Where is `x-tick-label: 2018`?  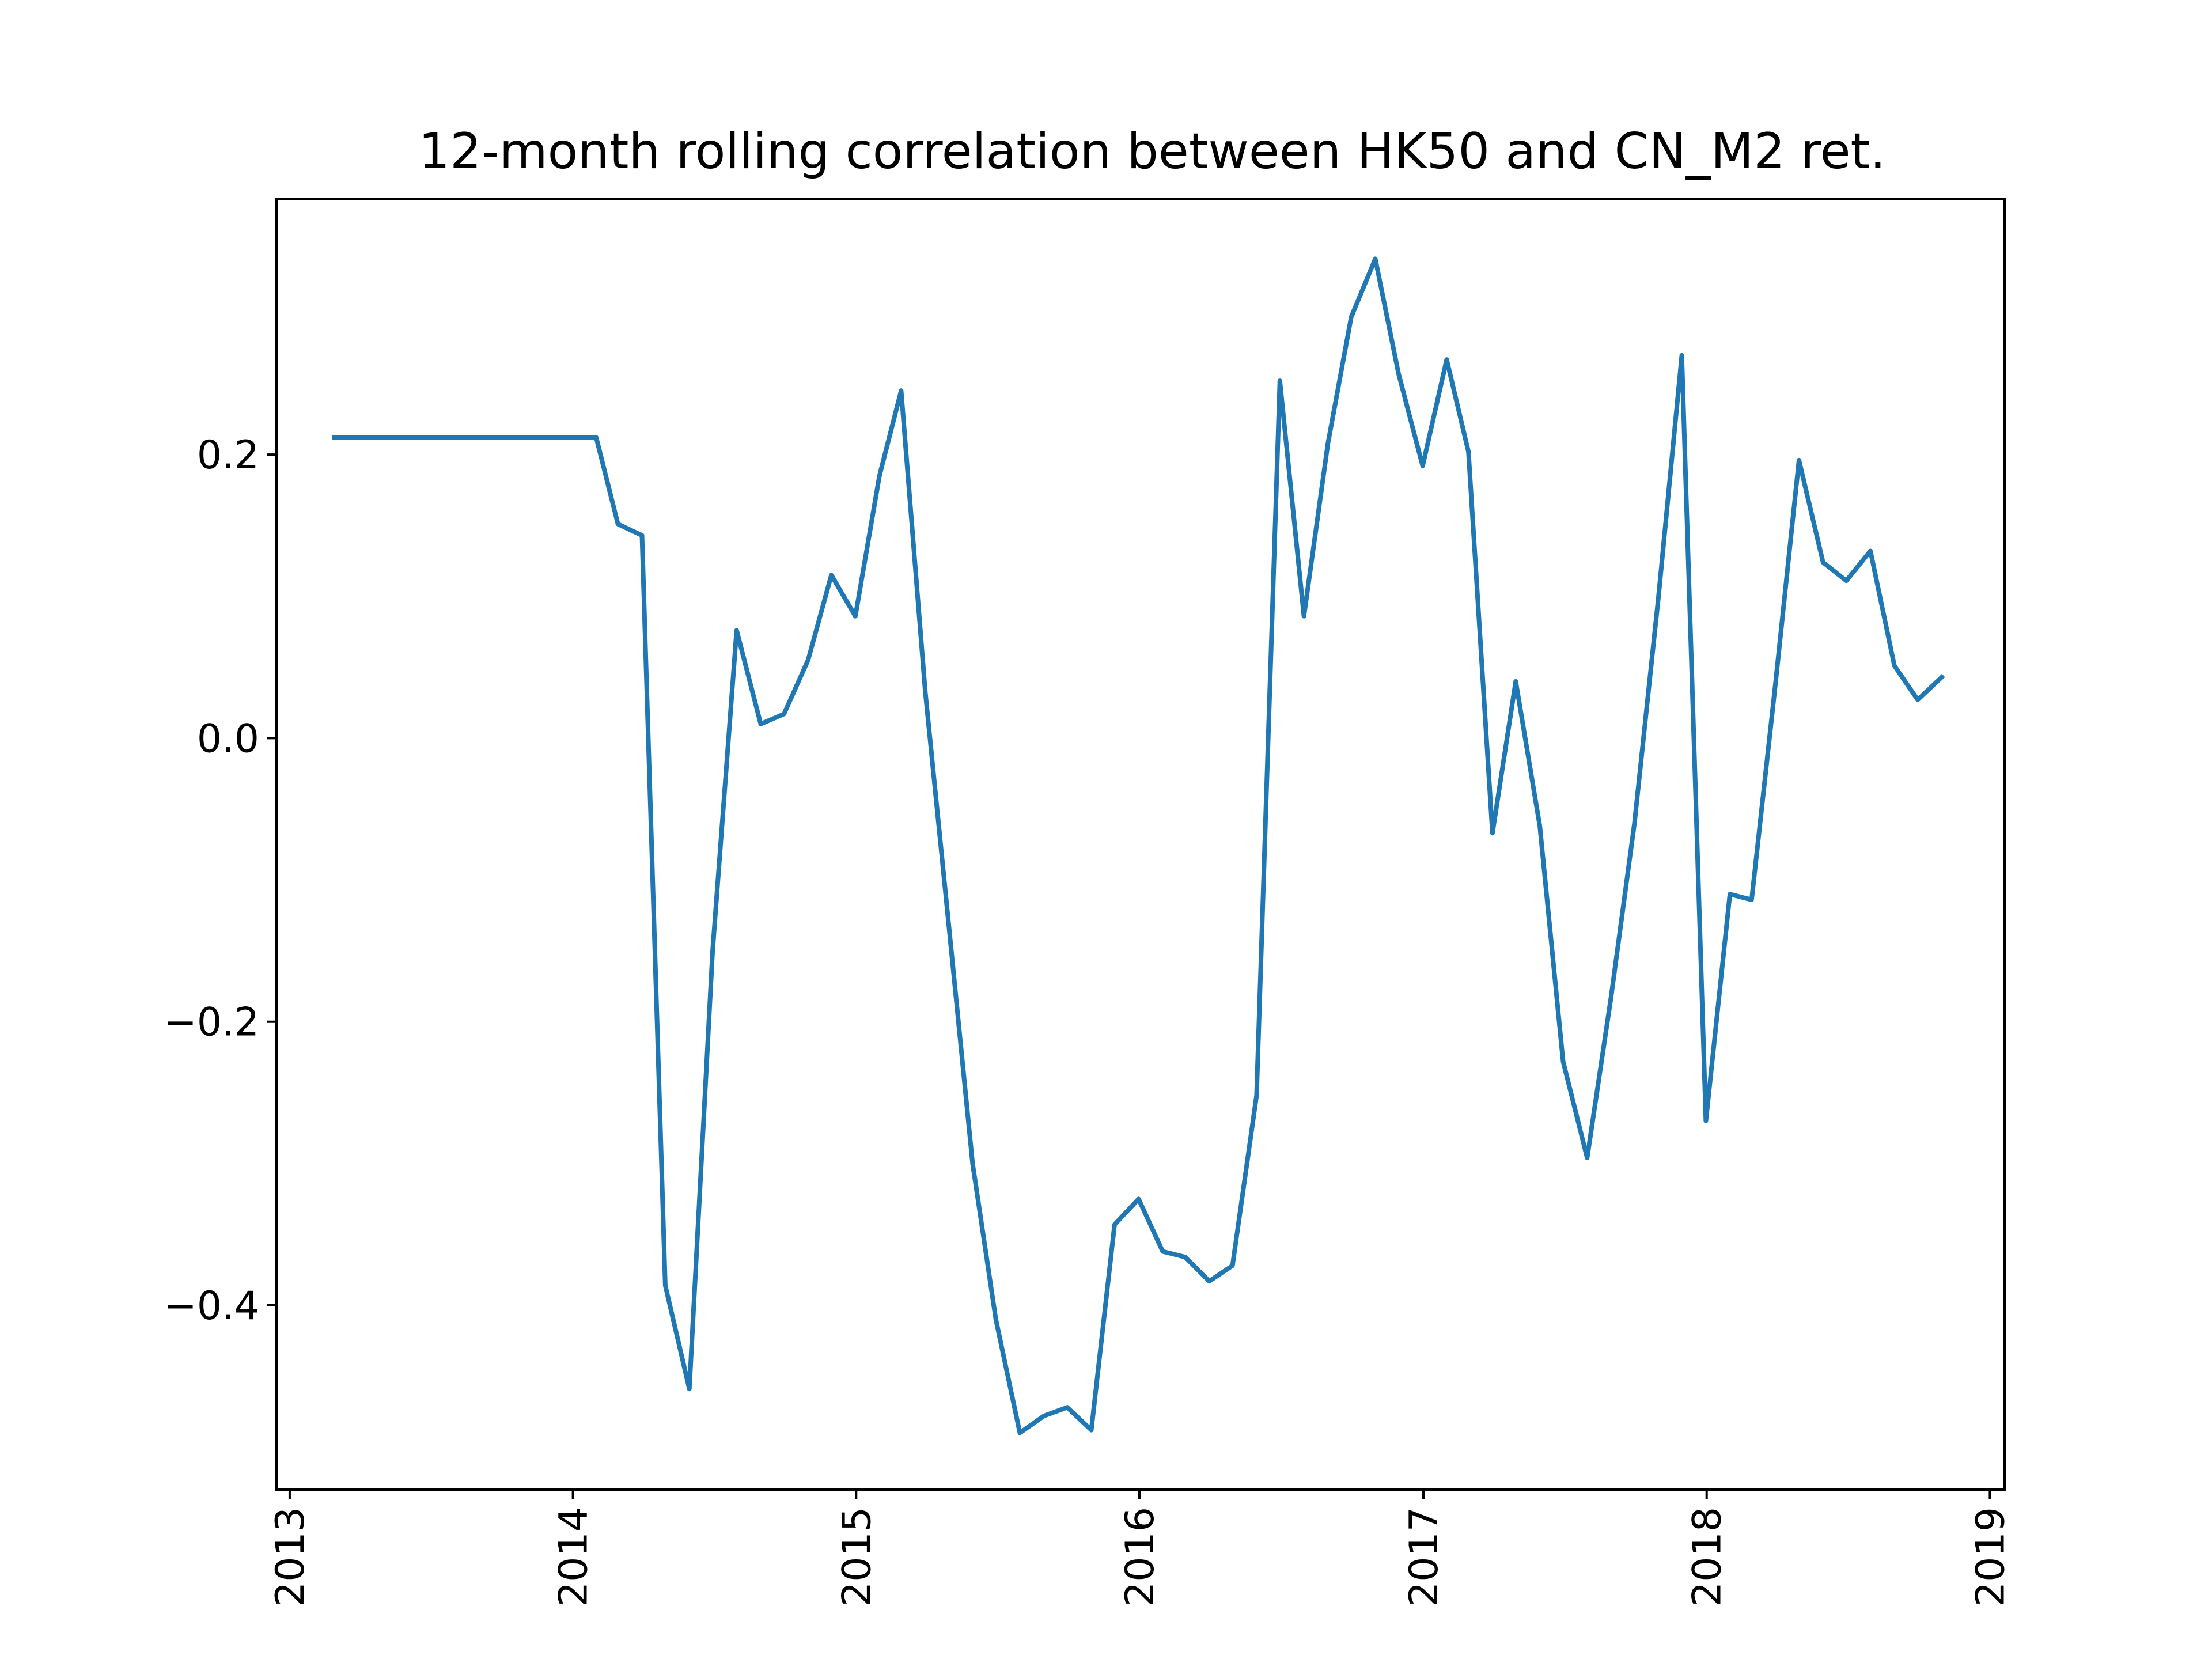 x-tick-label: 2018 is located at coordinates (1707, 1557).